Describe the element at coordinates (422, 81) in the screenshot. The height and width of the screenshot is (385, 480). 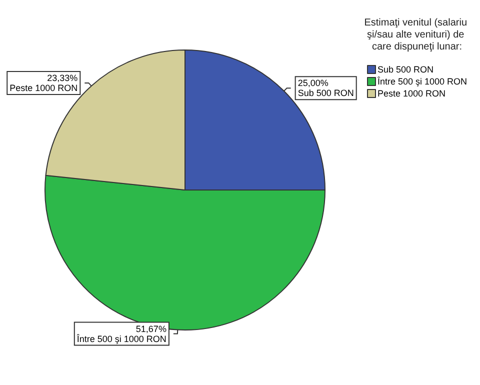
I see `legend-label: Între 500 şi 1000 RON` at that location.